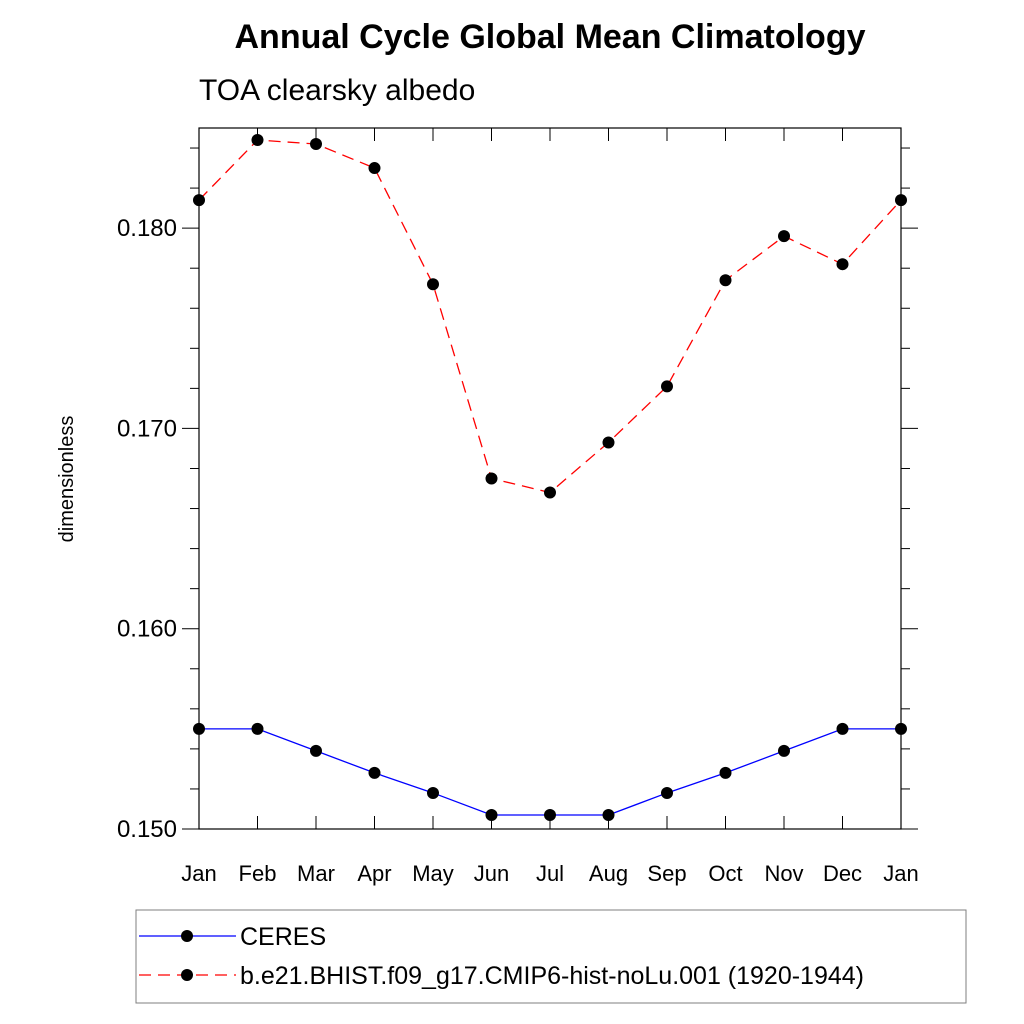  Describe the element at coordinates (147, 629) in the screenshot. I see `y-tick-label: 0.160` at that location.